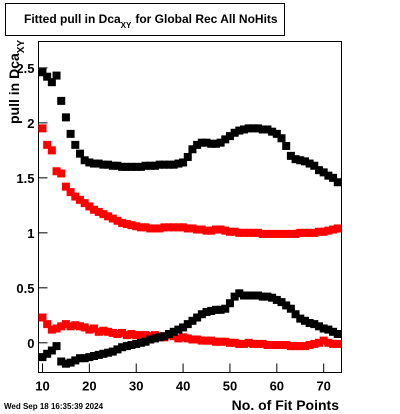 Image resolution: width=400 pixels, height=414 pixels. Describe the element at coordinates (72, 19) in the screenshot. I see `title-main: Fitted pull in Dca` at that location.